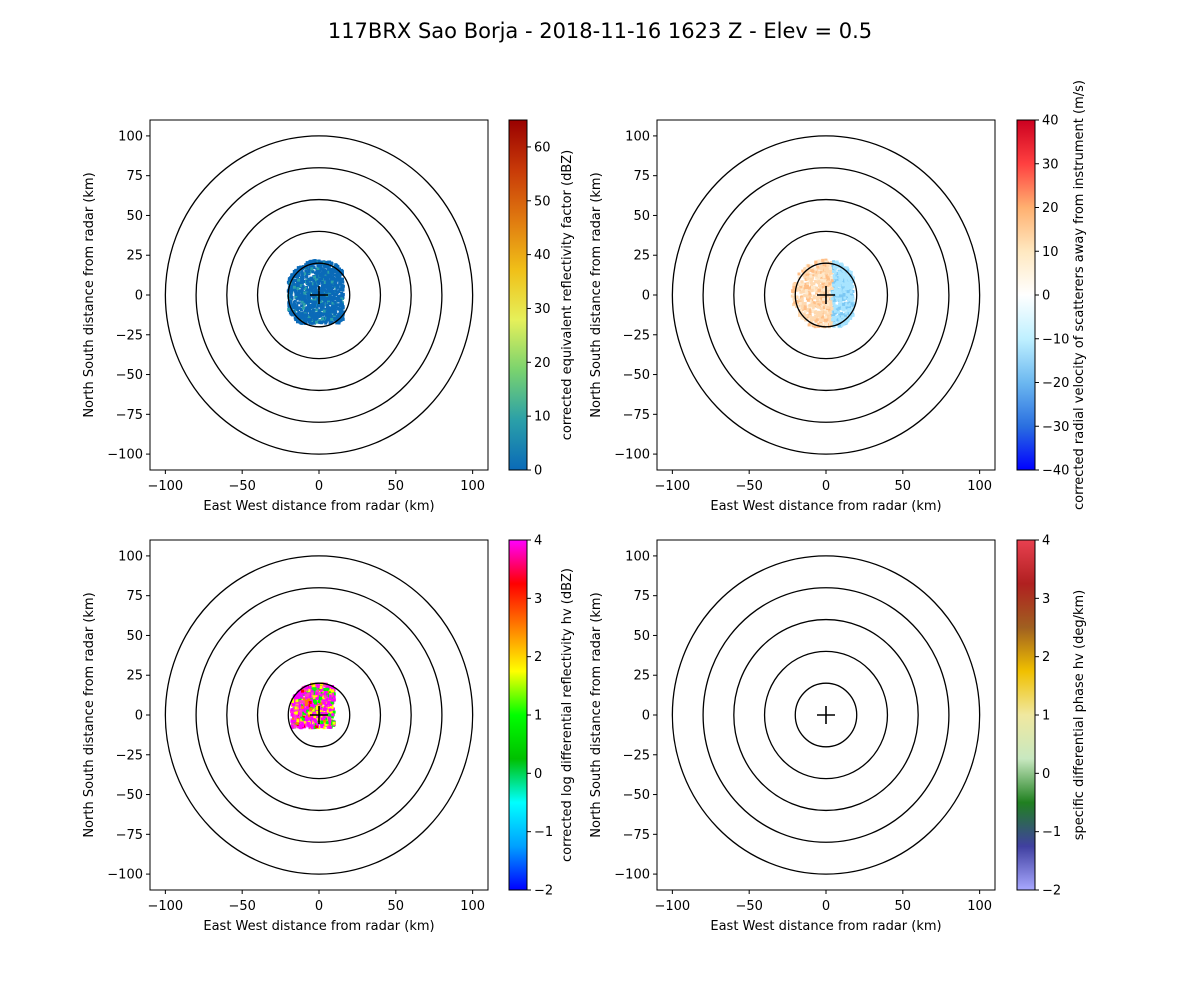 The width and height of the screenshot is (1200, 1000). Describe the element at coordinates (542, 201) in the screenshot. I see `colorbar-tick-label: 50` at that location.